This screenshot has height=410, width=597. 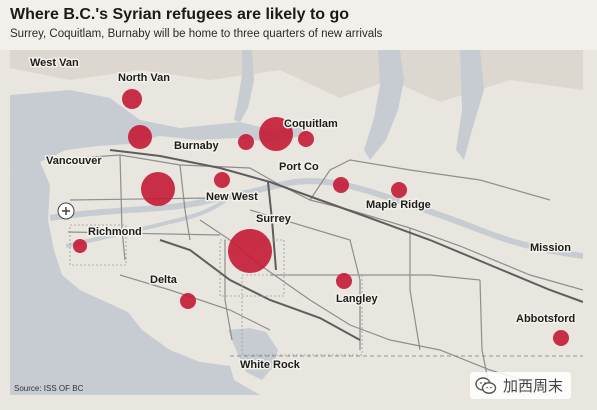 I want to click on circle-maple-ridge, so click(x=399, y=190).